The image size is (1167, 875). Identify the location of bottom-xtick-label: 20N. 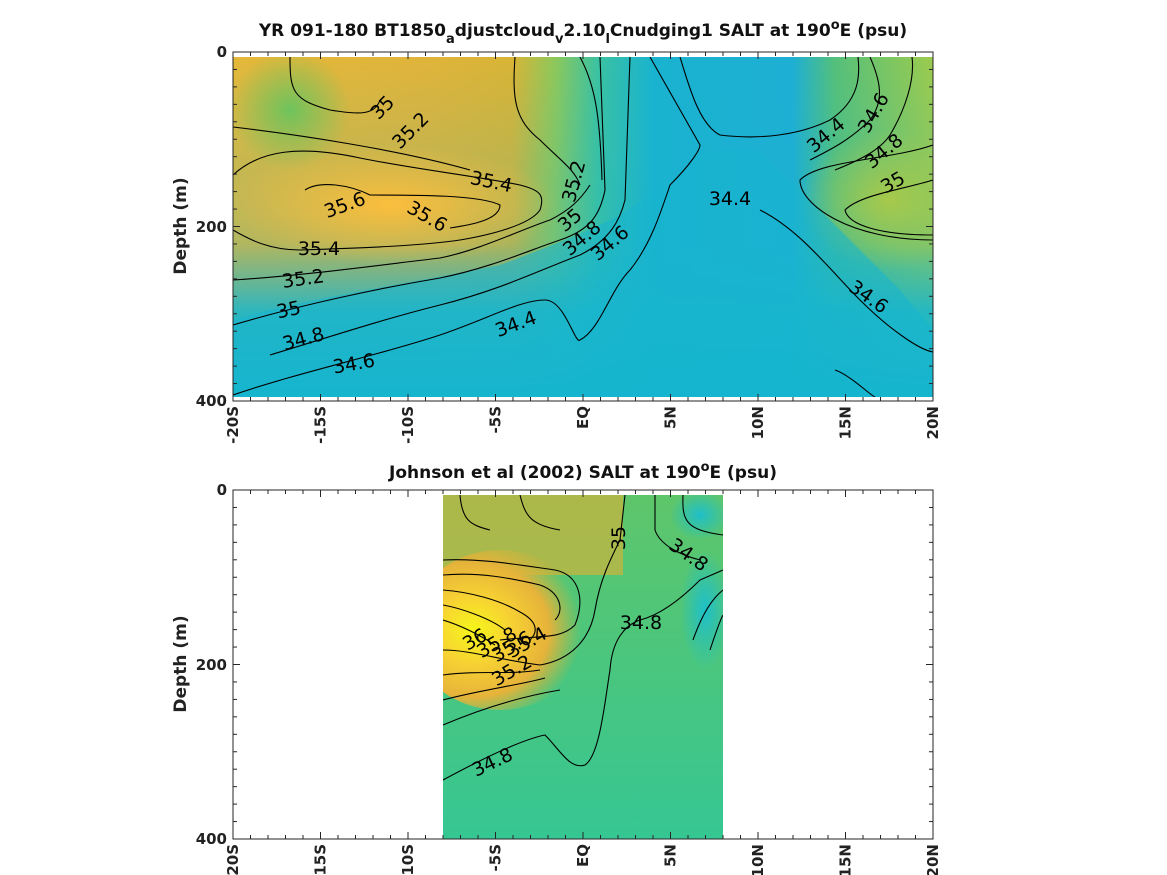
(933, 859).